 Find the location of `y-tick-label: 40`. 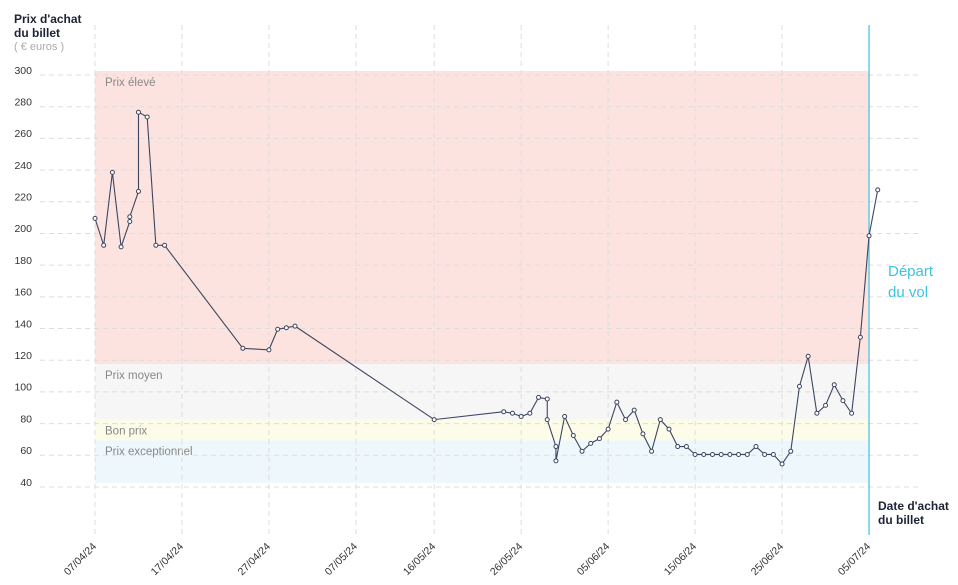

y-tick-label: 40 is located at coordinates (26, 483).